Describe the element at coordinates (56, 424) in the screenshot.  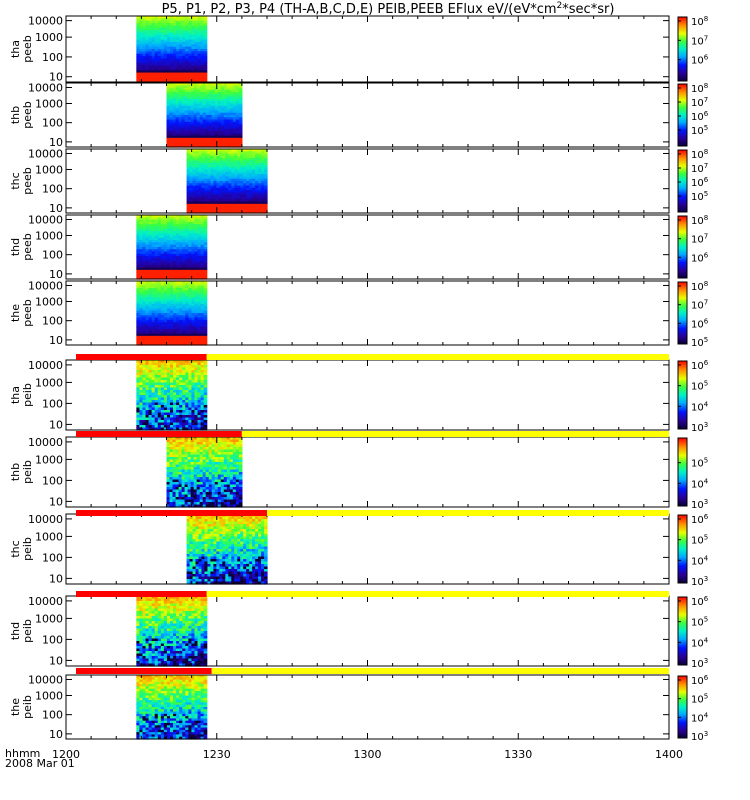
I see `y-tick-label: 10` at that location.